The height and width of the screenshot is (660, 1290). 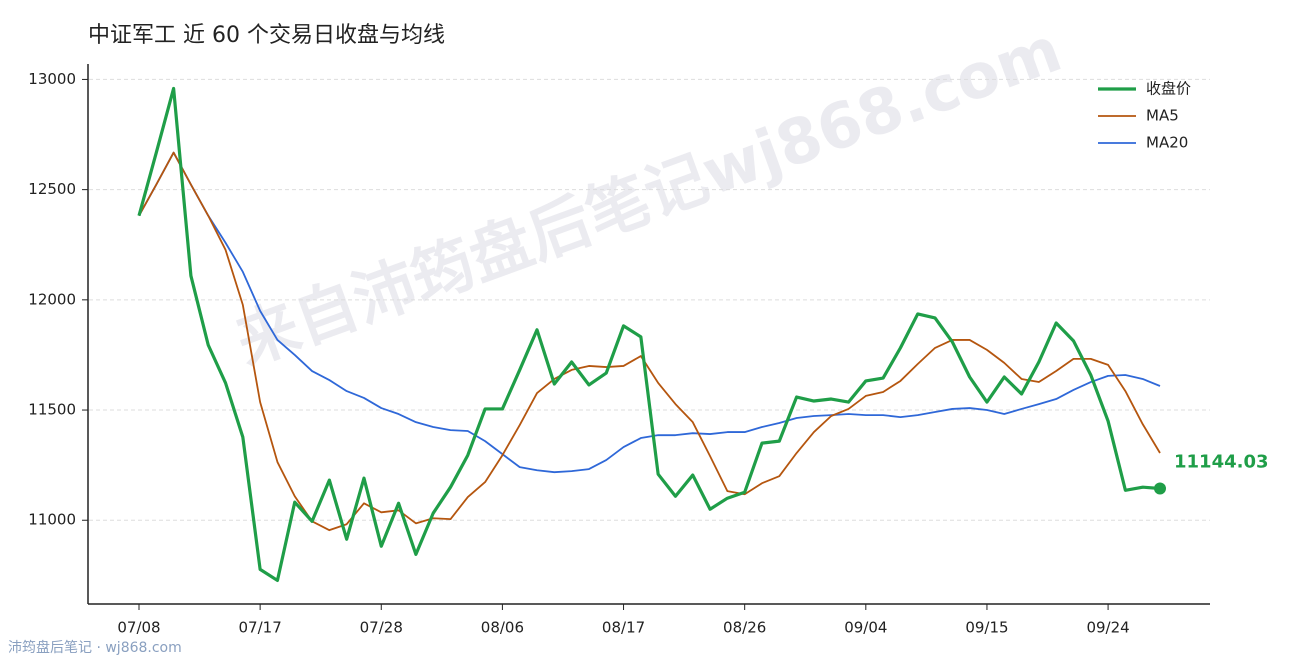 I want to click on x-tick-label: 09/04, so click(x=865, y=628).